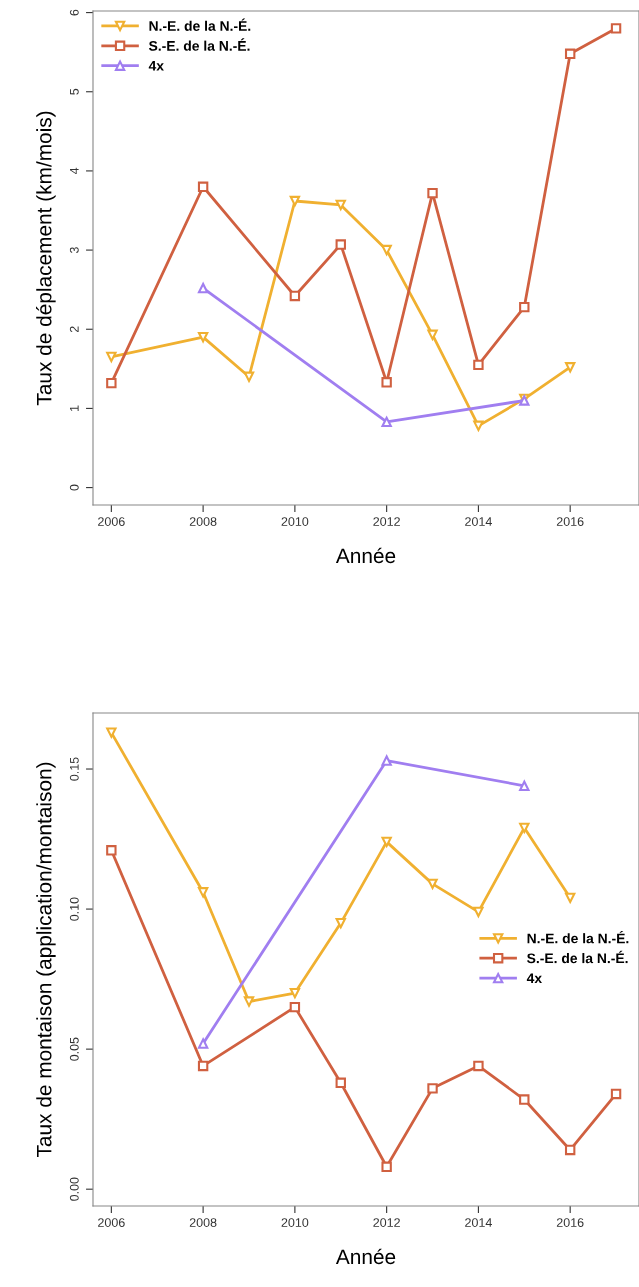 This screenshot has height=1287, width=639. Describe the element at coordinates (74, 250) in the screenshot. I see `y-tick-label: 3` at that location.